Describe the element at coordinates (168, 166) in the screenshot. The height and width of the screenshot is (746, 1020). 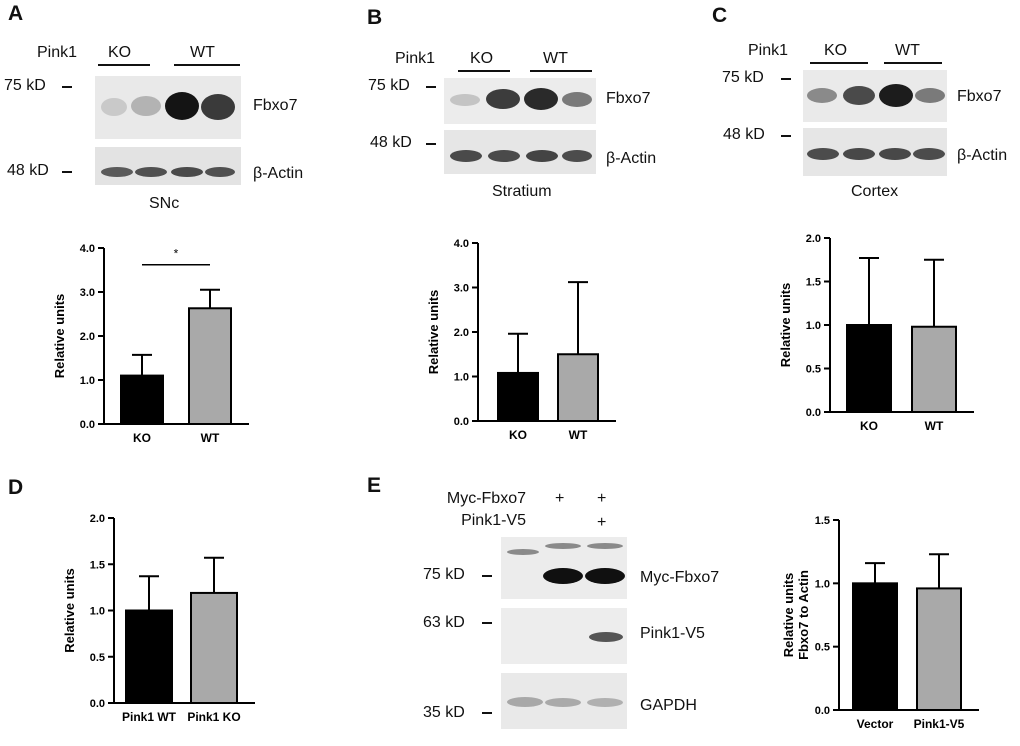
I see `panel-a-actin-blot` at that location.